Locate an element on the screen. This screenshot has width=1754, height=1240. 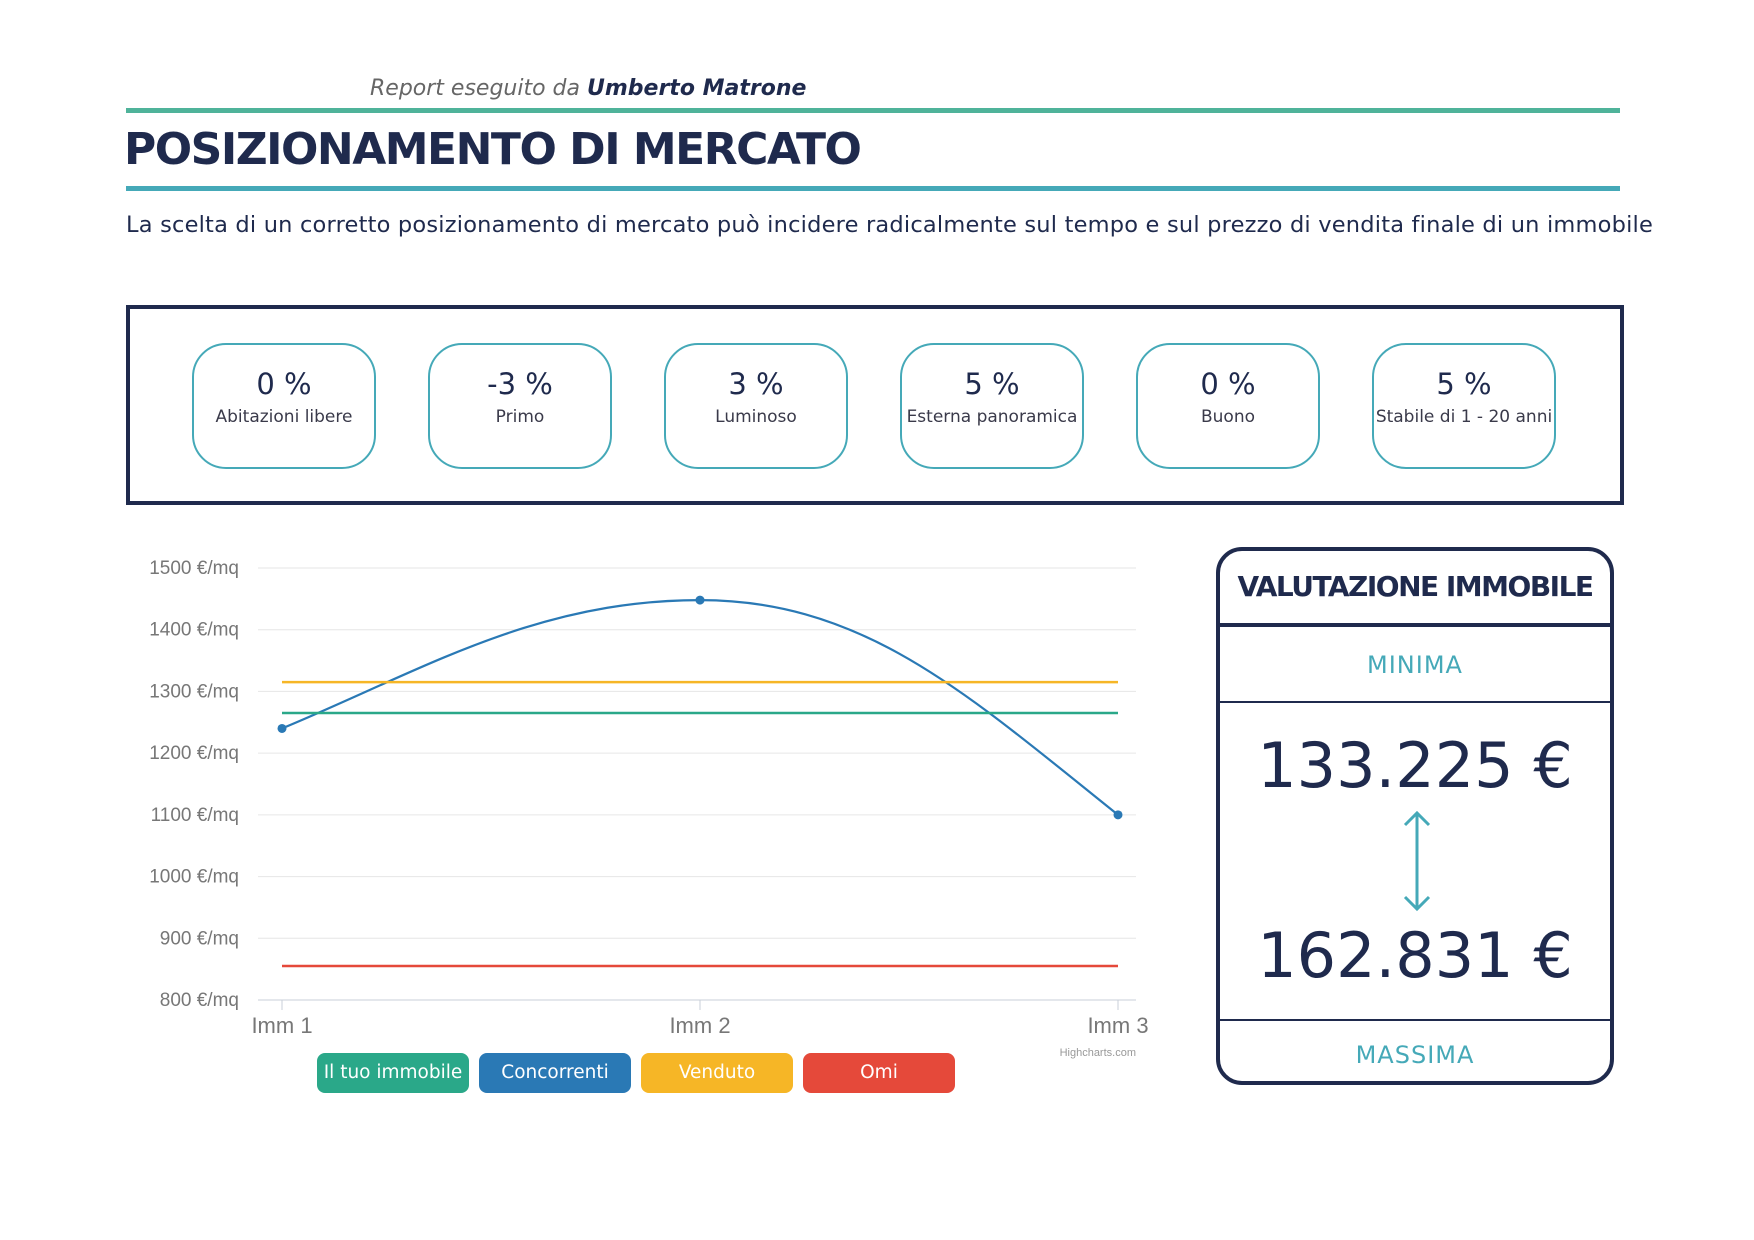
valuation-title: VALUTAZIONE IMMOBILE is located at coordinates (1415, 586).